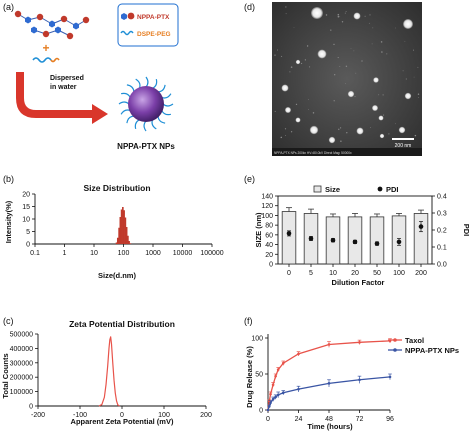 This screenshot has height=436, width=474. I want to click on size-x-tick-label: 0.1, so click(35, 253).